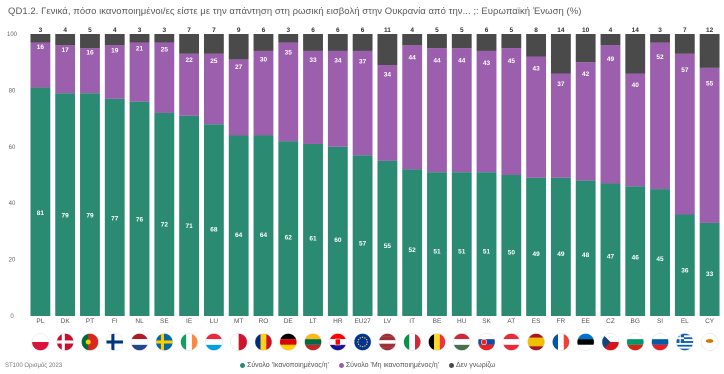 Image resolution: width=724 pixels, height=374 pixels. What do you see at coordinates (412, 30) in the screenshot?
I see `data-label: 4` at bounding box center [412, 30].